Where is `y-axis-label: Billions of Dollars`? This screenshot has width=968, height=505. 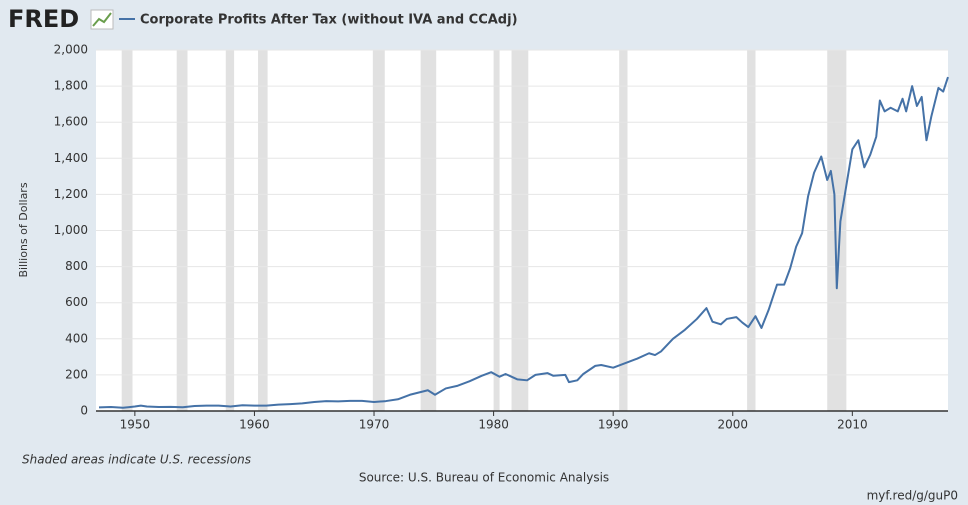
y-axis-label: Billions of Dollars is located at coordinates (23, 229).